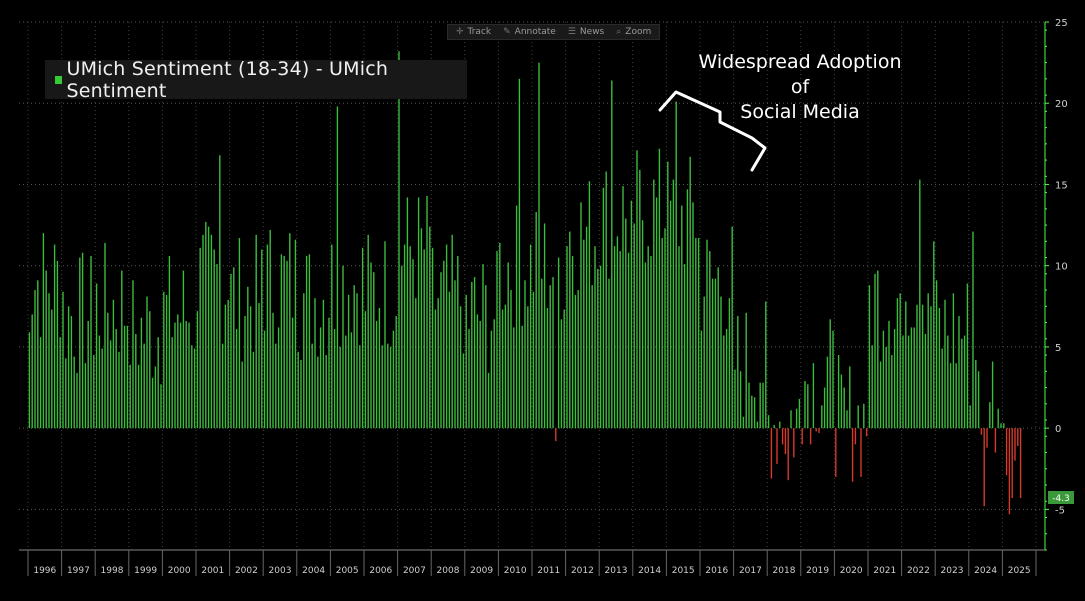 Image resolution: width=1085 pixels, height=601 pixels. I want to click on y-tick-label: 0, so click(1058, 429).